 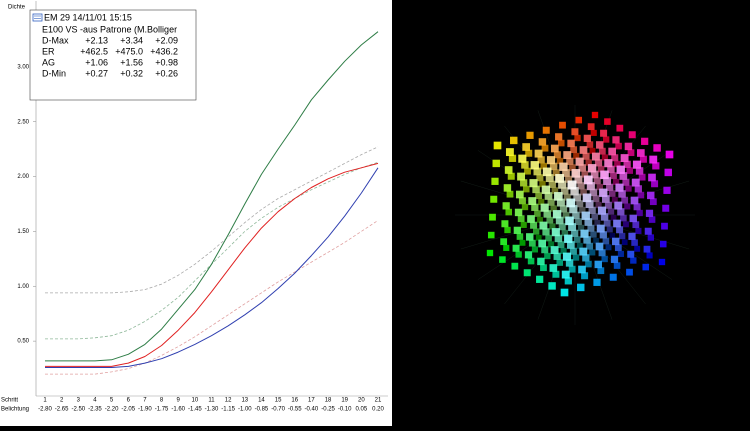 What do you see at coordinates (129, 51) in the screenshot?
I see `info-value: +475.0` at bounding box center [129, 51].